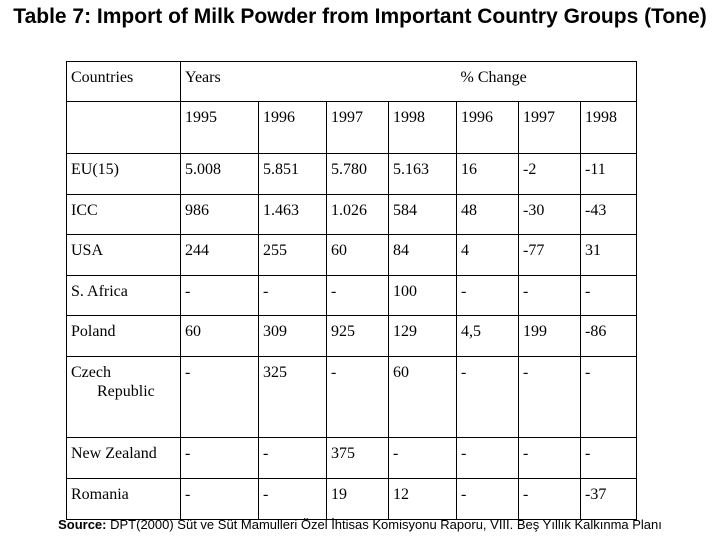  Describe the element at coordinates (292, 214) in the screenshot. I see `value-cell: 1.463` at that location.